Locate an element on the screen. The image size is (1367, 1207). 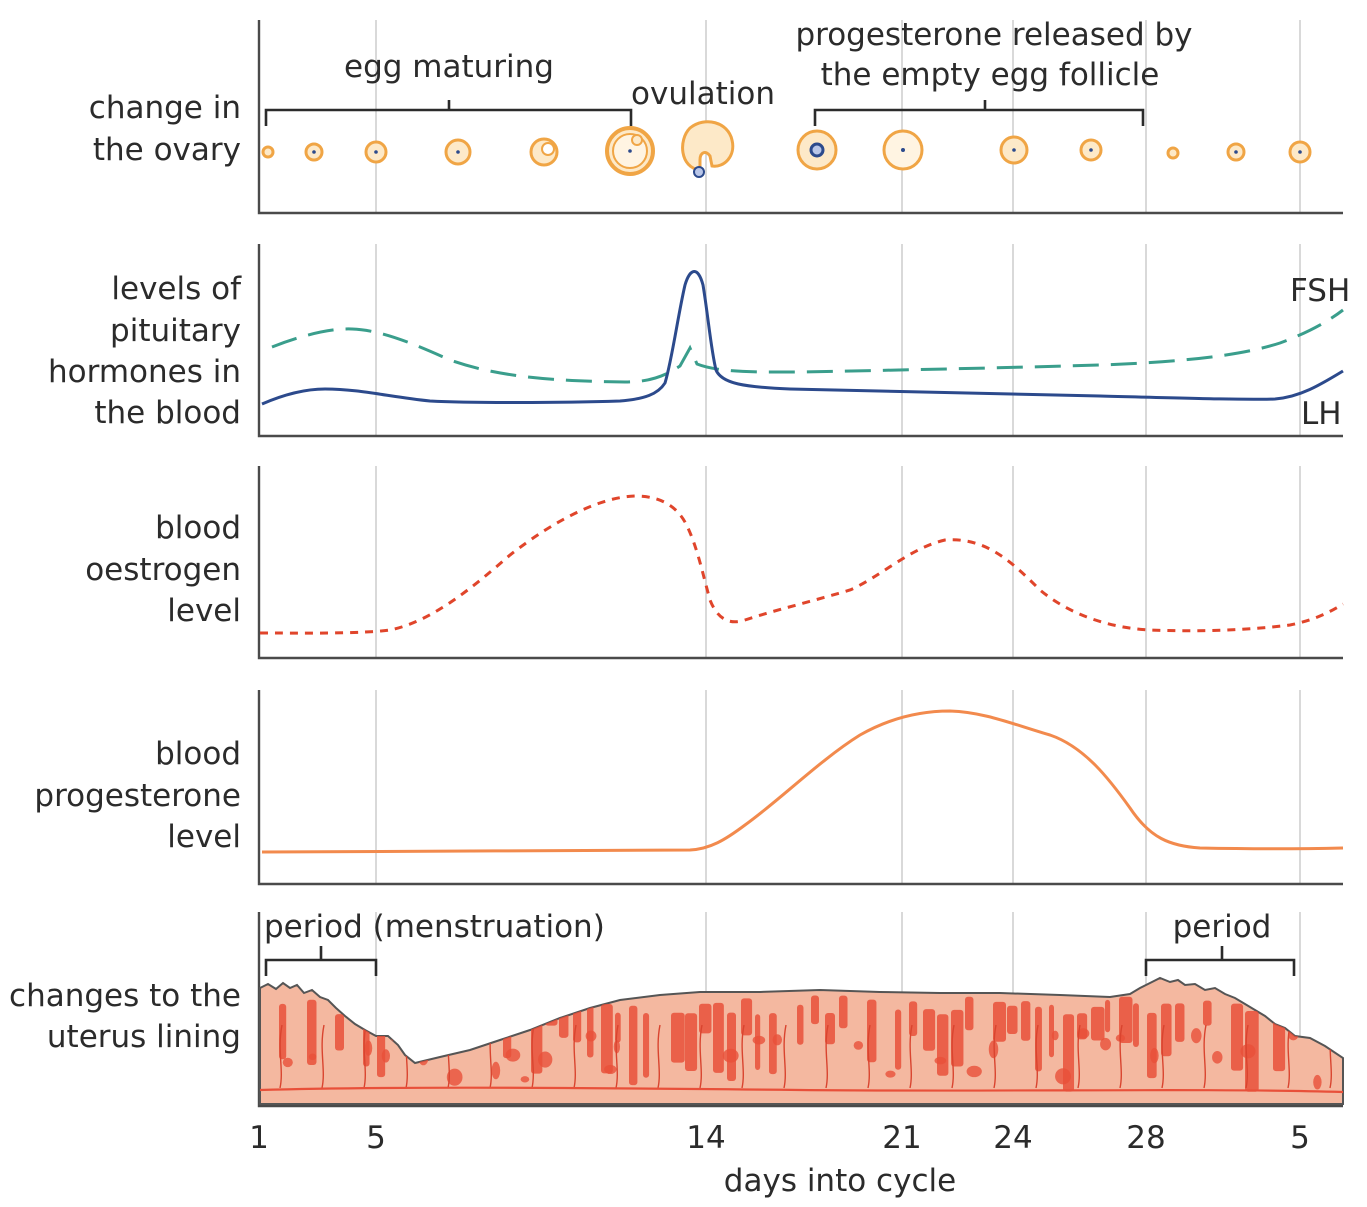
progesterone-released-bracket is located at coordinates (979, 113).